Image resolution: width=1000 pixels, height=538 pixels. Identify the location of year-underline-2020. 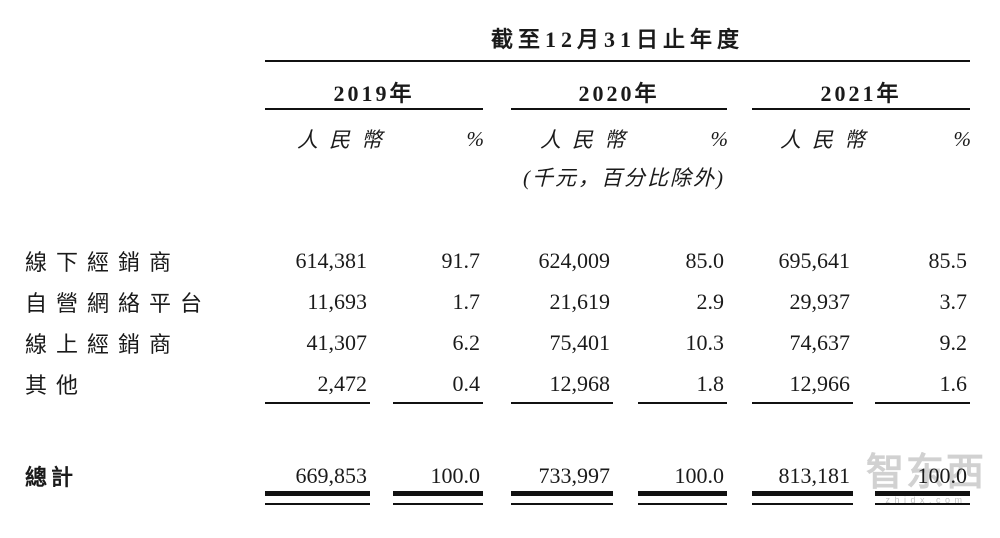
(619, 109).